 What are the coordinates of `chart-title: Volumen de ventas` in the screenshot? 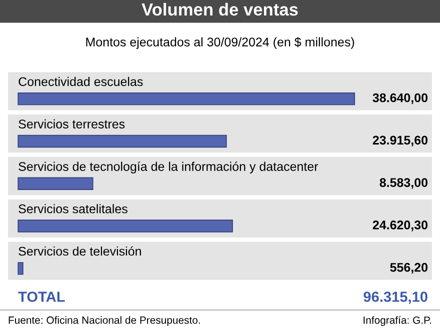 It's located at (220, 9).